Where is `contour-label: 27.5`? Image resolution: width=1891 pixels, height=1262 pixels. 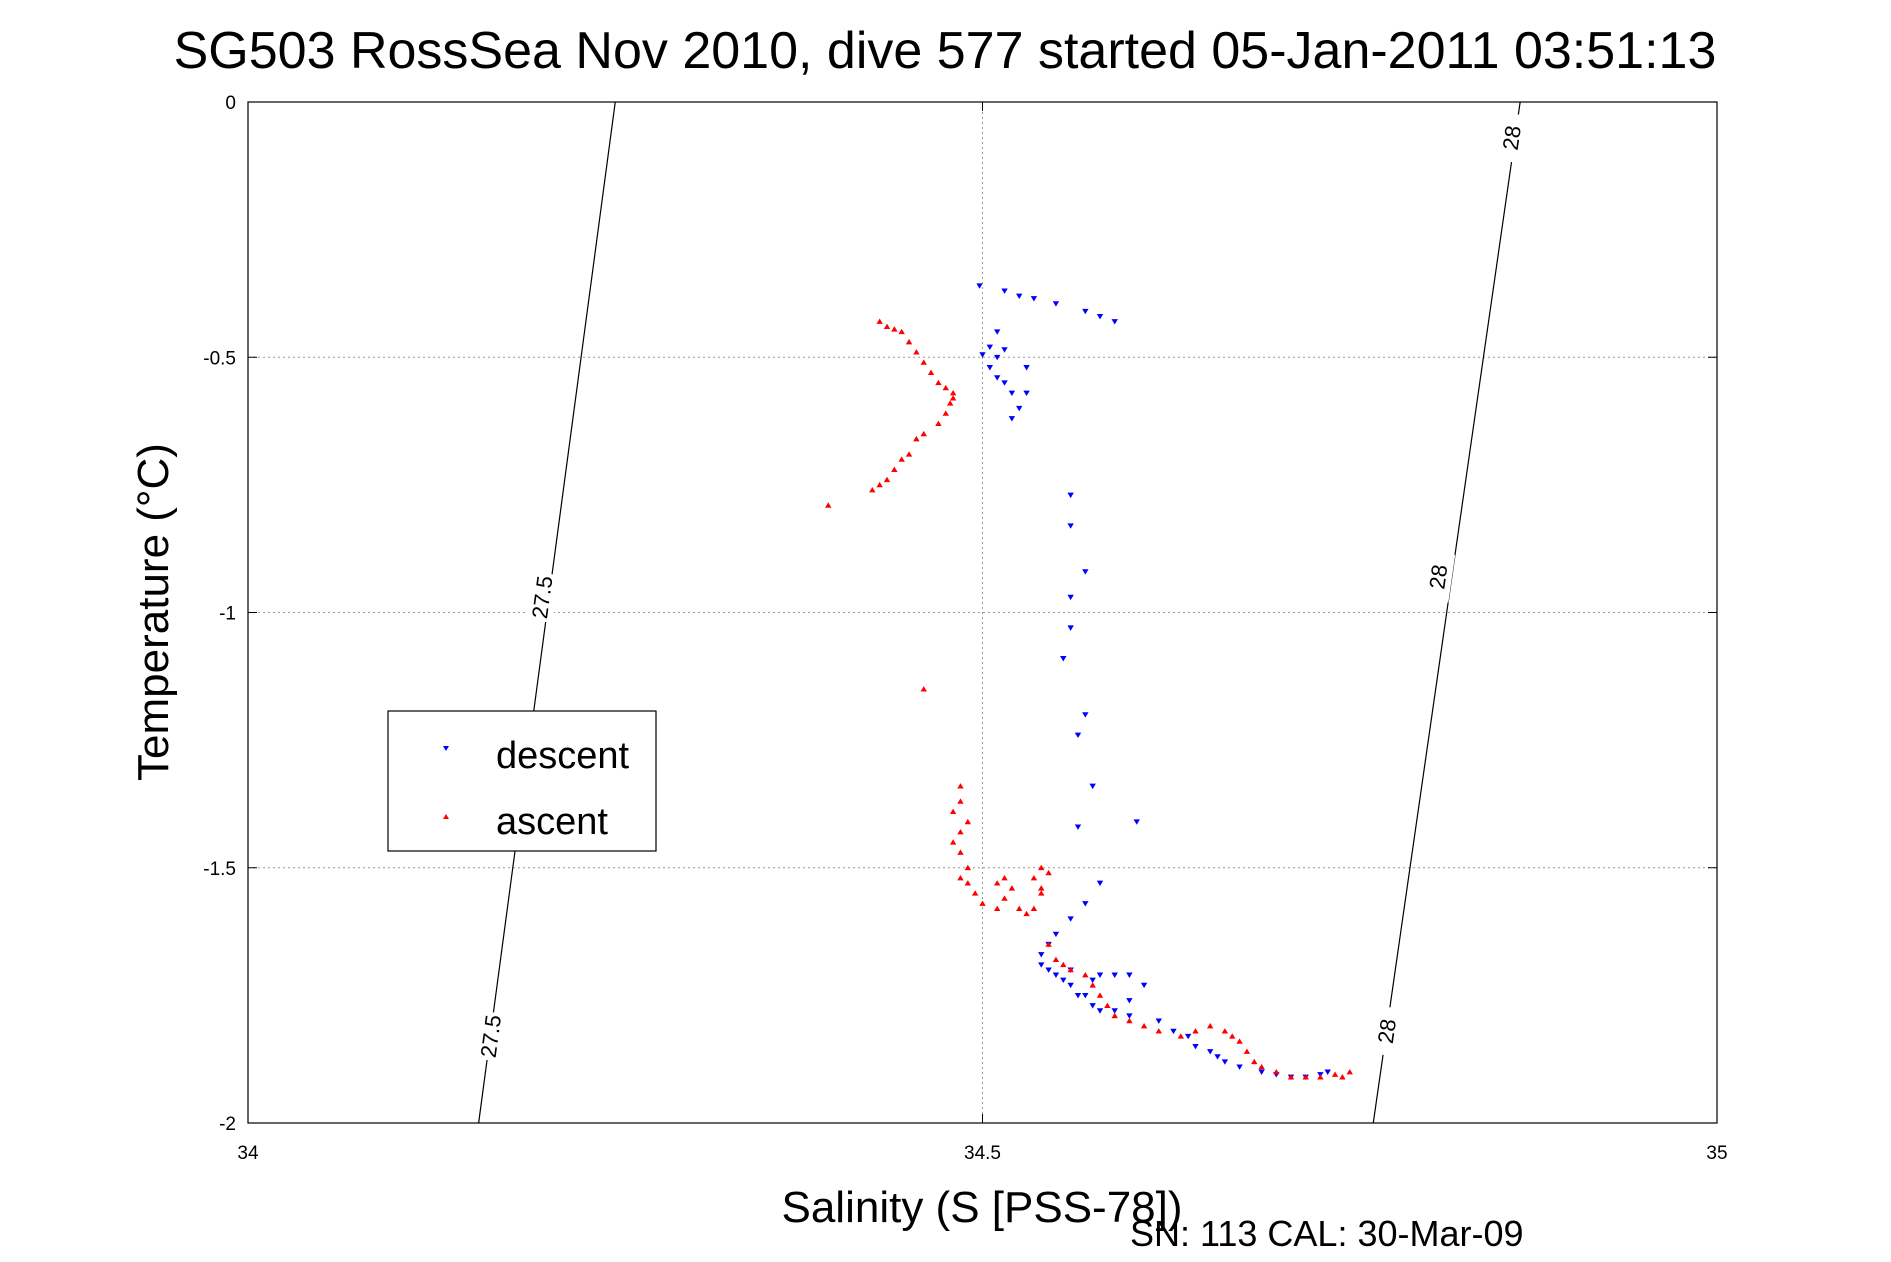 contour-label: 27.5 is located at coordinates (542, 597).